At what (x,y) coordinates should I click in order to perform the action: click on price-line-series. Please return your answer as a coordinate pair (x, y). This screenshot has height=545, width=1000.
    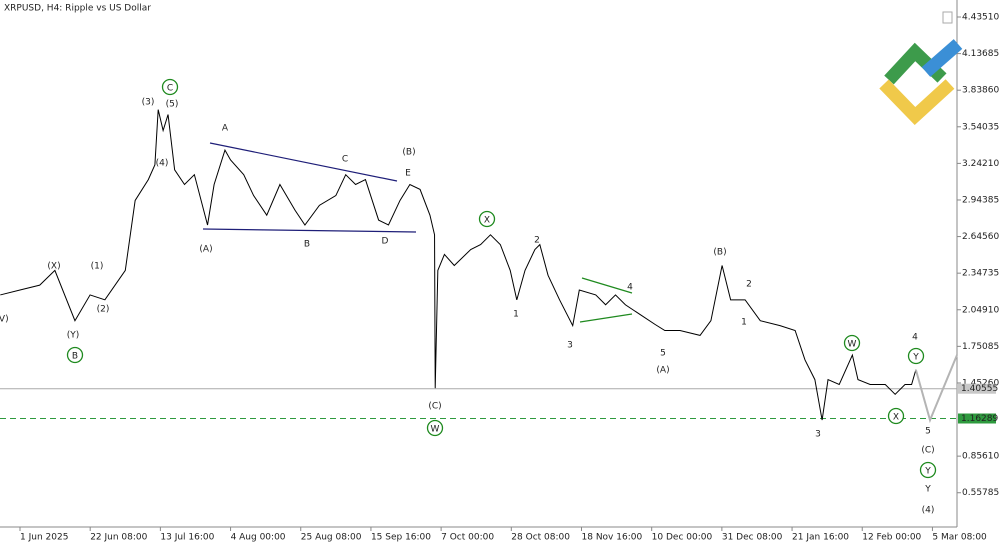
    Looking at the image, I should click on (936, 389).